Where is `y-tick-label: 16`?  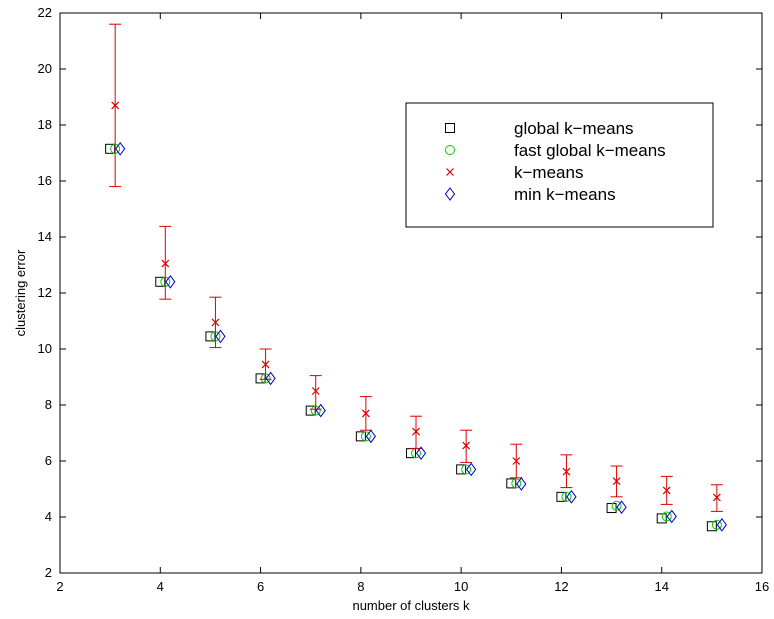 y-tick-label: 16 is located at coordinates (45, 180).